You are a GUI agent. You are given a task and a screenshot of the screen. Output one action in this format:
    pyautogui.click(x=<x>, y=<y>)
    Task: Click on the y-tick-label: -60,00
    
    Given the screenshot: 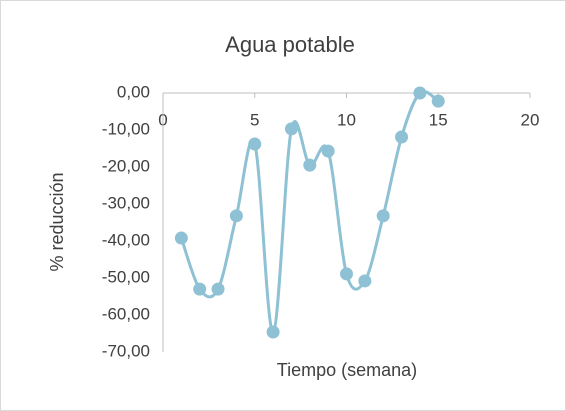 What is the action you would take?
    pyautogui.click(x=126, y=313)
    